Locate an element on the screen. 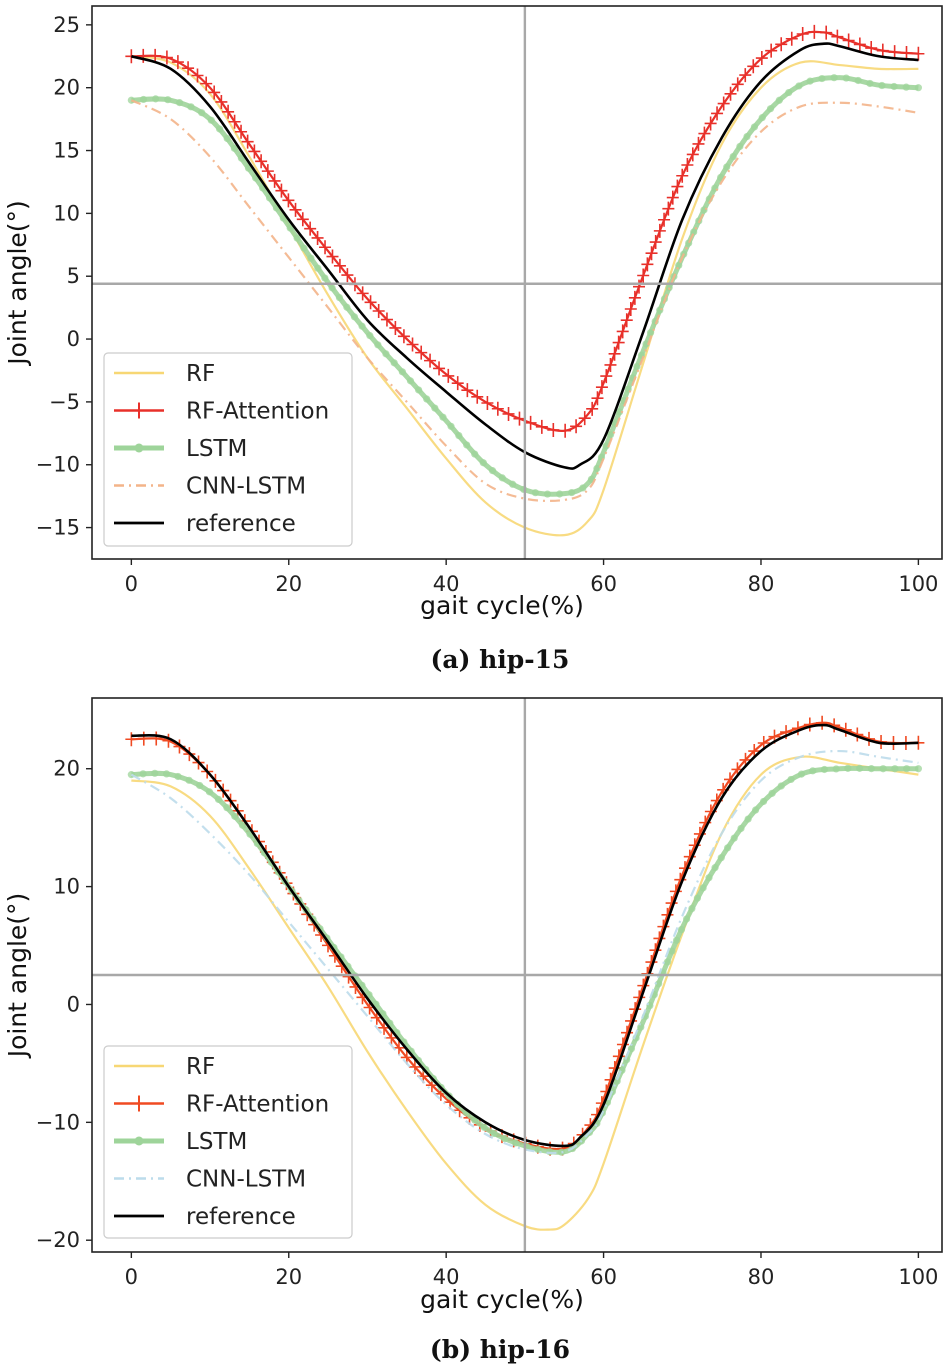 The height and width of the screenshot is (1372, 950). legend-marker-lstm is located at coordinates (139, 448).